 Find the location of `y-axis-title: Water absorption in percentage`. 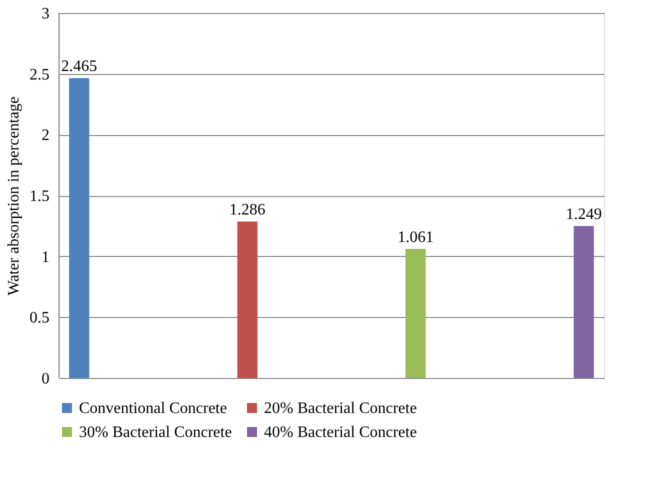

y-axis-title: Water absorption in percentage is located at coordinates (14, 196).